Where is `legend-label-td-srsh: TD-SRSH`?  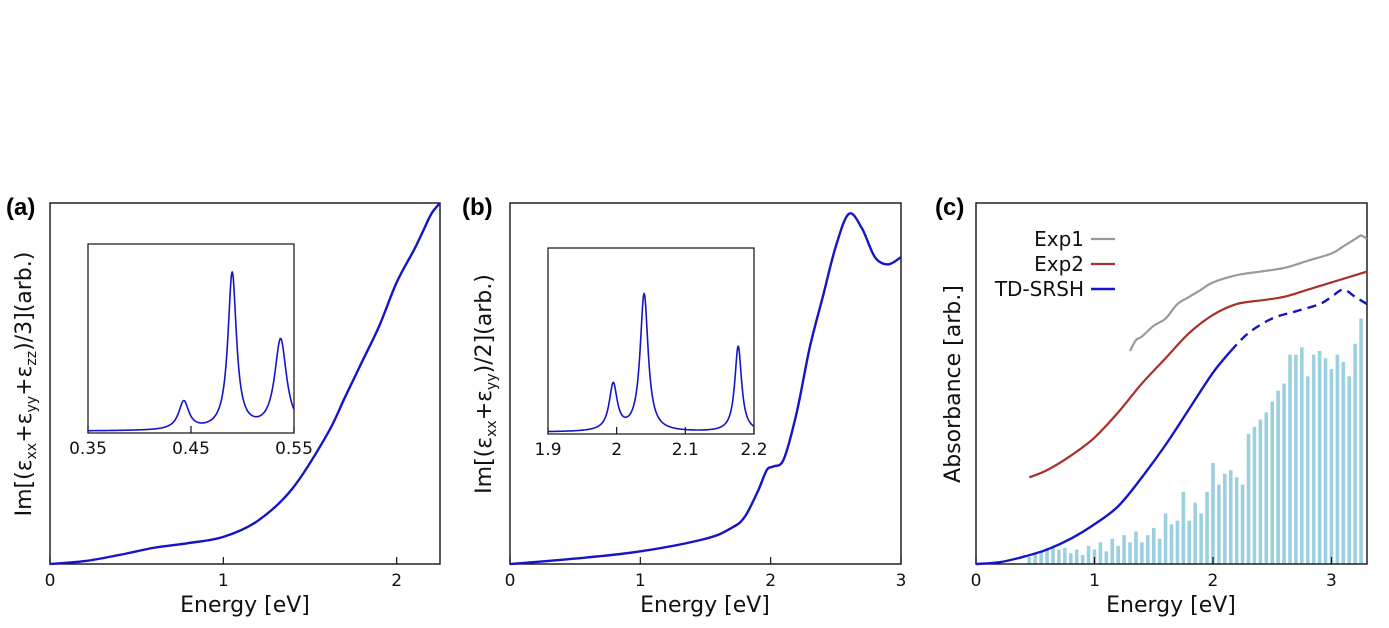 legend-label-td-srsh: TD-SRSH is located at coordinates (1039, 289).